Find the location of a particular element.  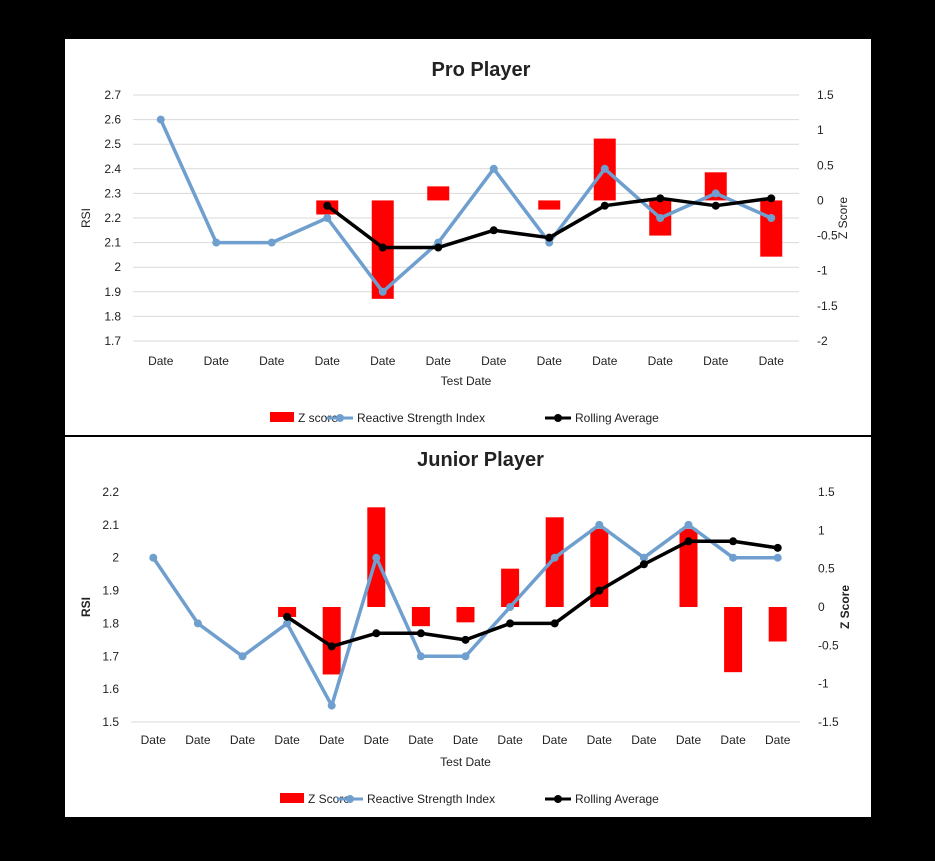

y2-tick-label: 1 is located at coordinates (821, 530).